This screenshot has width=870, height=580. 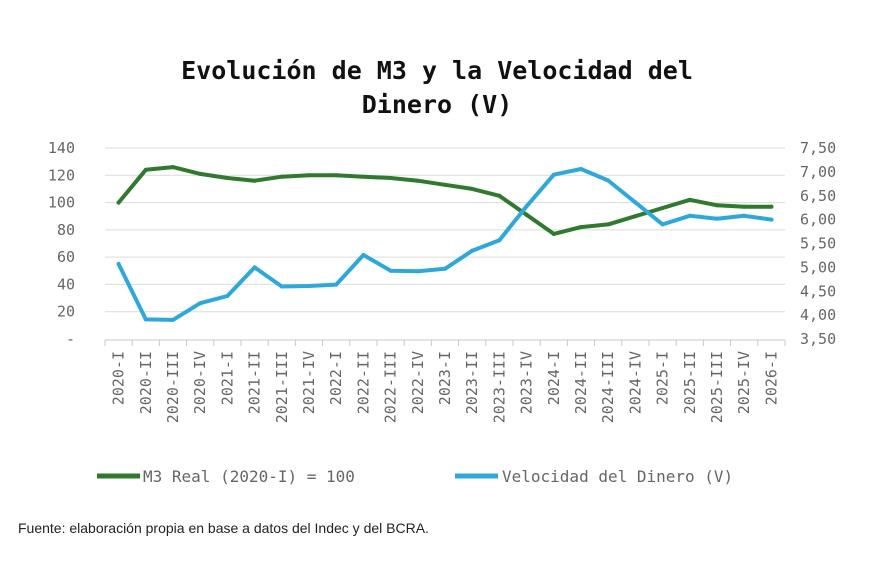 What do you see at coordinates (61, 175) in the screenshot?
I see `left-tick-label: 120` at bounding box center [61, 175].